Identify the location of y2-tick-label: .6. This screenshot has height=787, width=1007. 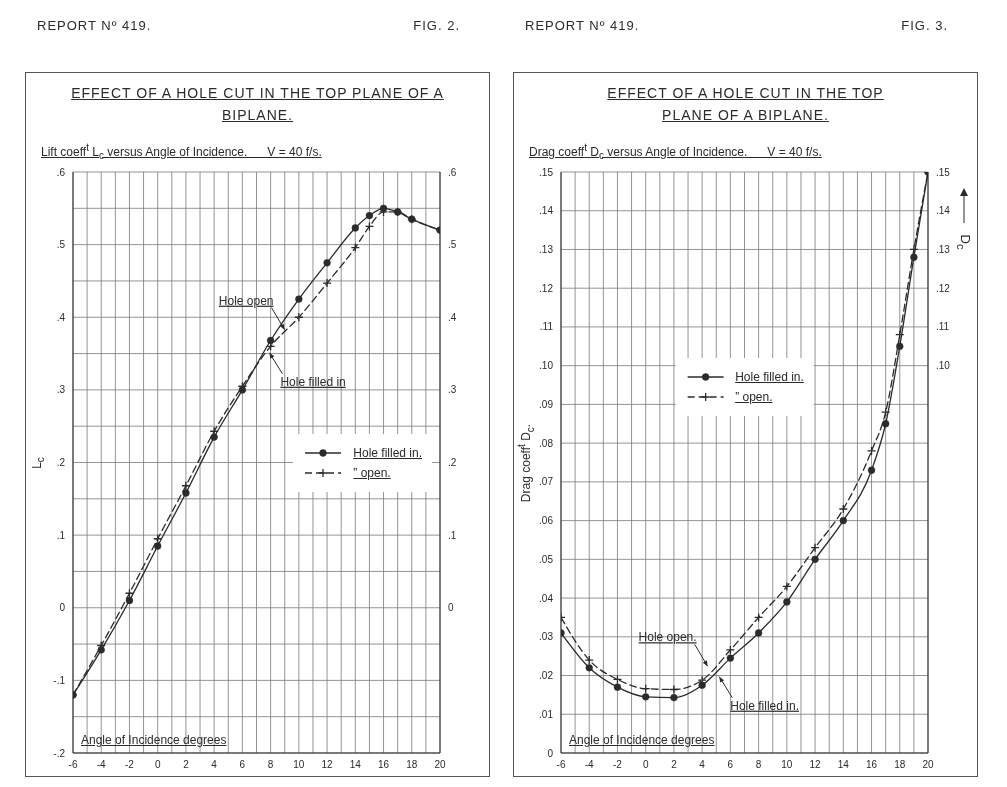
(452, 172).